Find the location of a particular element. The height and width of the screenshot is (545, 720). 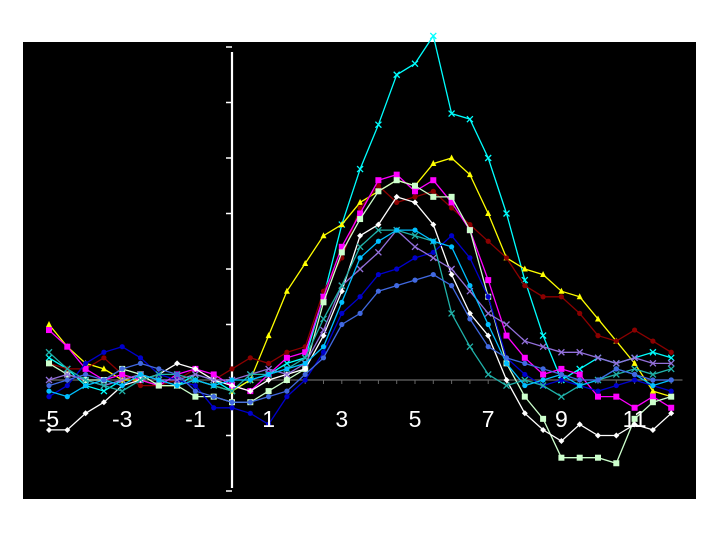

x-tick-label: 1 is located at coordinates (268, 419).